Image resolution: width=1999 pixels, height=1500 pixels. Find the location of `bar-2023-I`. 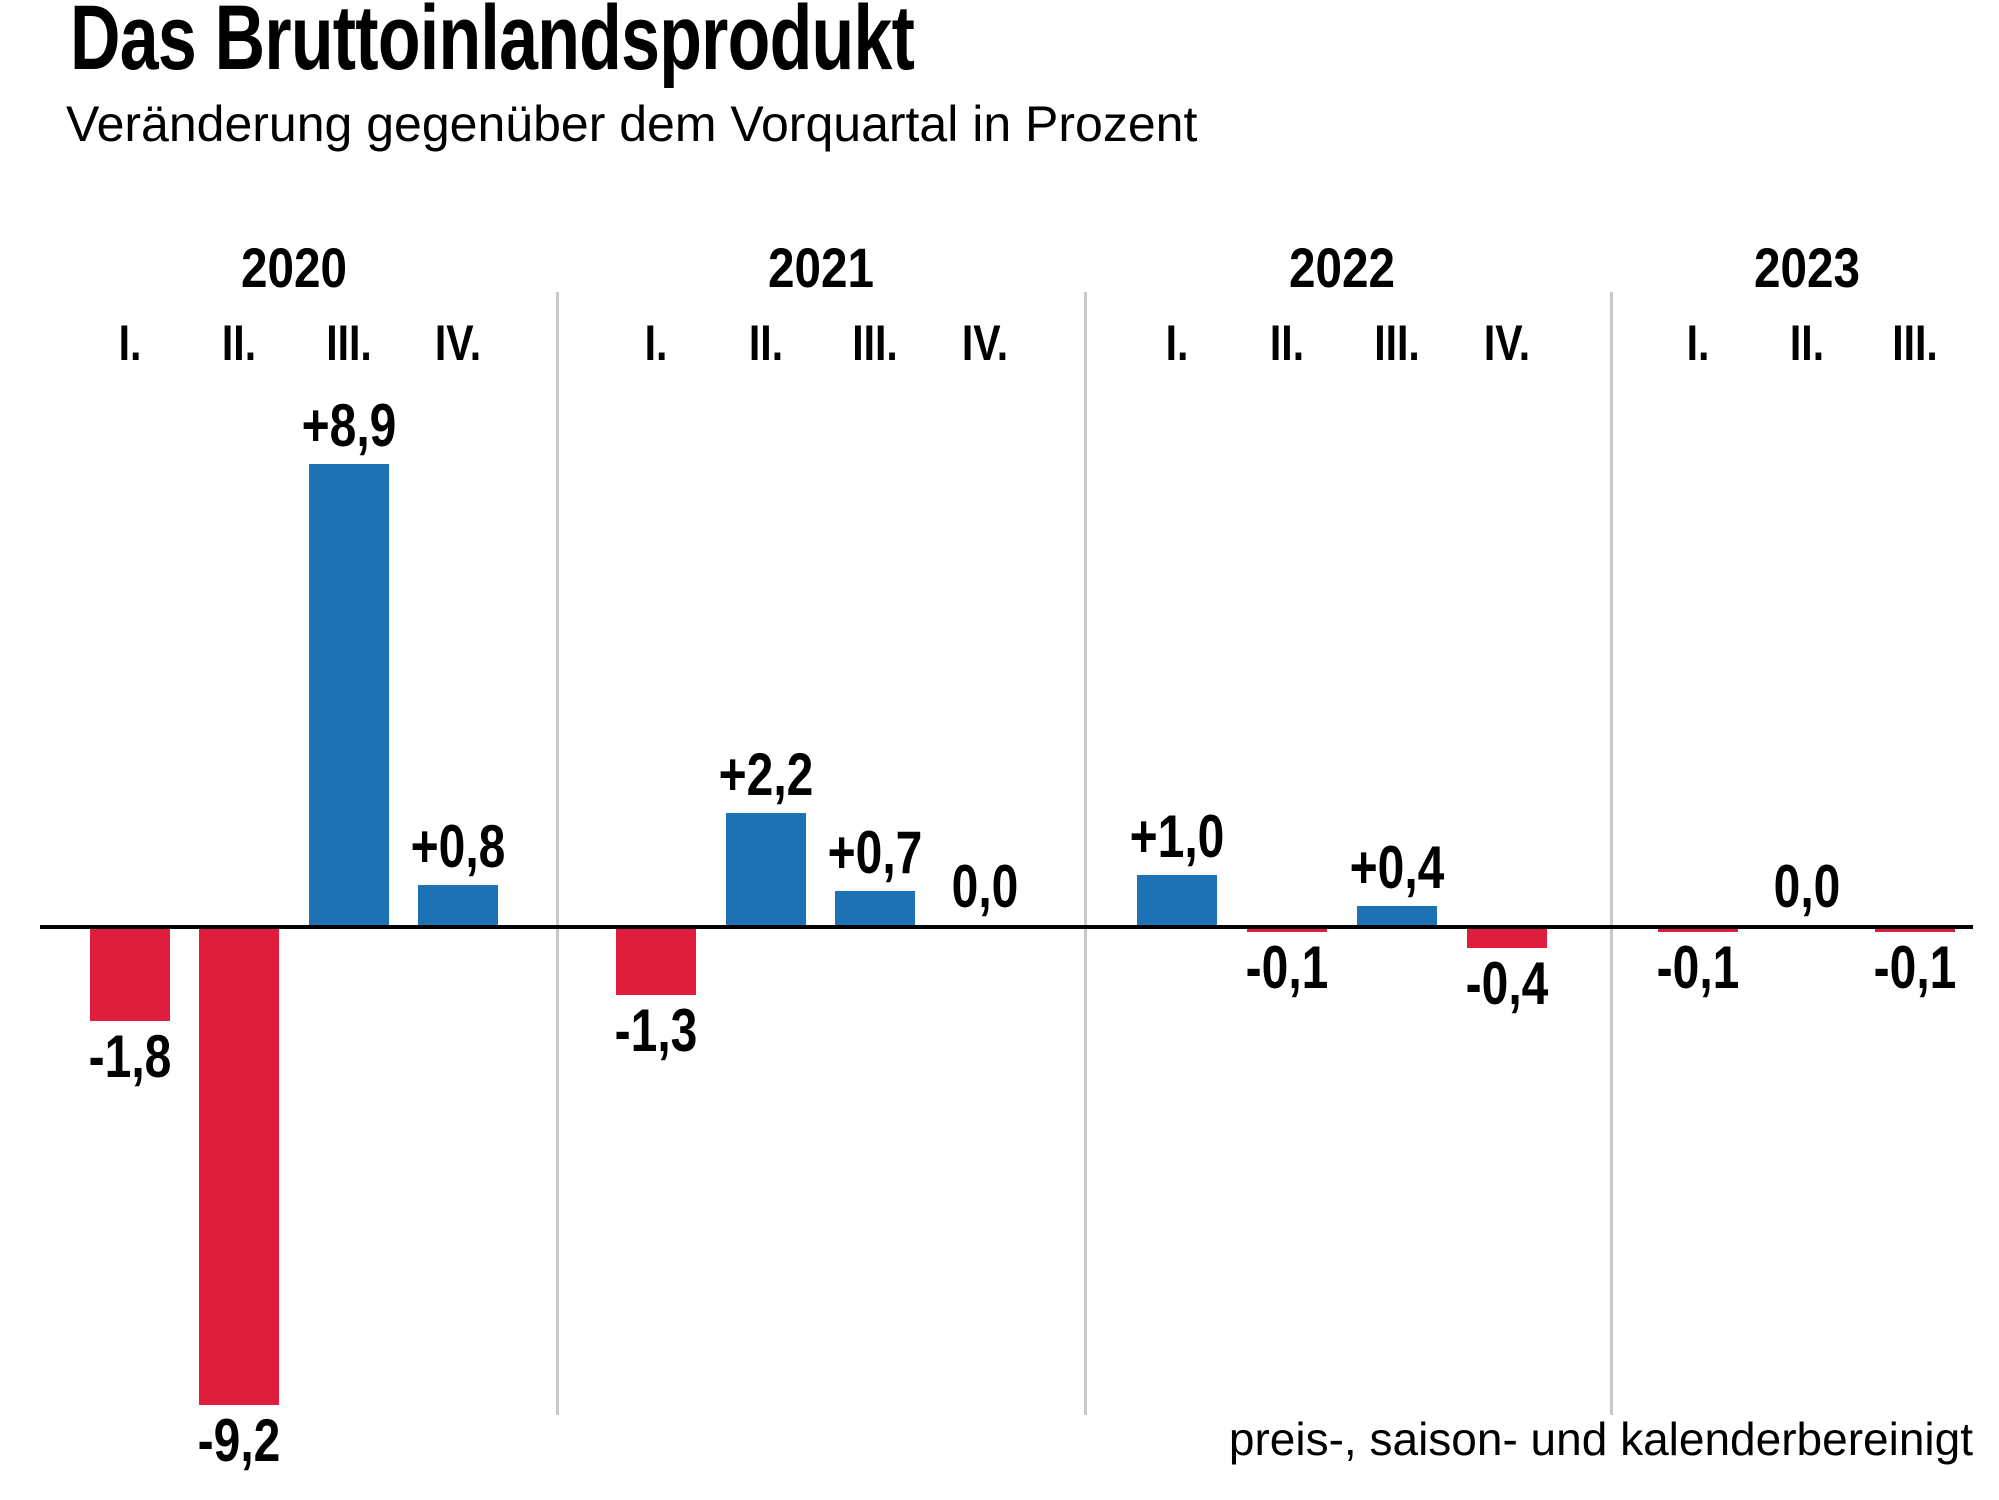

bar-2023-I is located at coordinates (1698, 929).